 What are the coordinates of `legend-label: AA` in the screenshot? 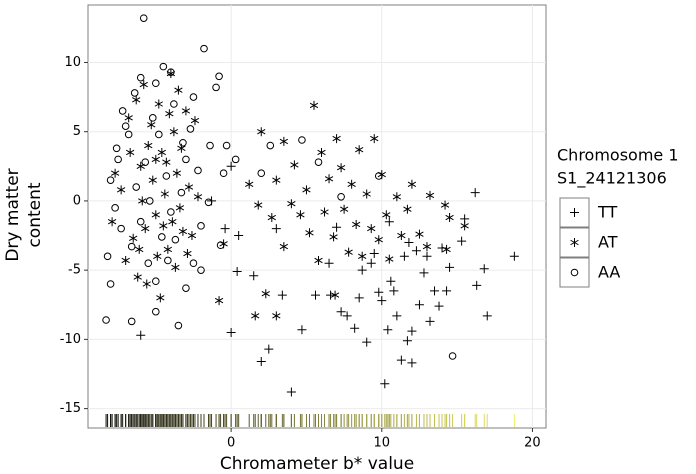 It's located at (609, 272).